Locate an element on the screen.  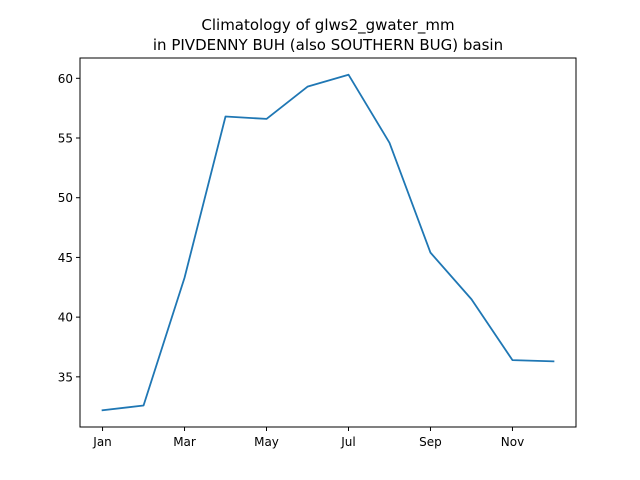
chart-title-line-1: Climatology of glws2_gwater_mm is located at coordinates (327, 25).